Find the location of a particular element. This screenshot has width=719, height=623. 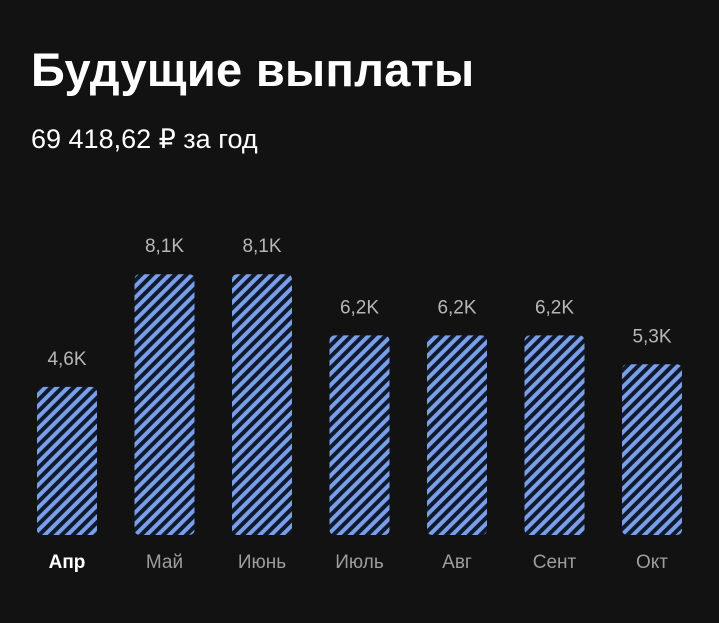

bar-group: 8,1K Июнь is located at coordinates (262, 404).